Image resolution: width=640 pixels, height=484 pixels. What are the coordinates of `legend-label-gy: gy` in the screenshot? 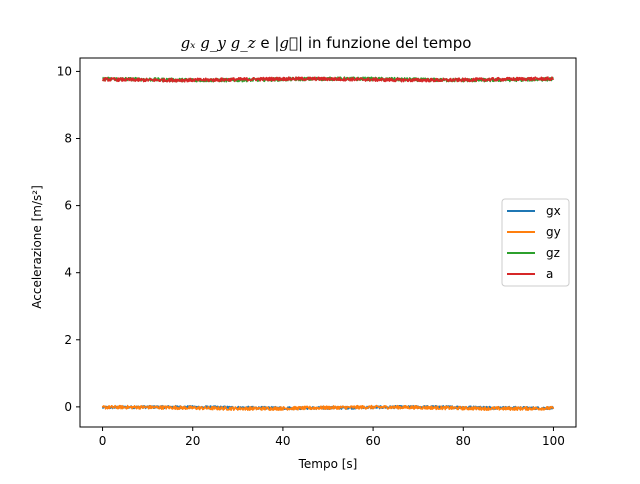 It's located at (553, 232).